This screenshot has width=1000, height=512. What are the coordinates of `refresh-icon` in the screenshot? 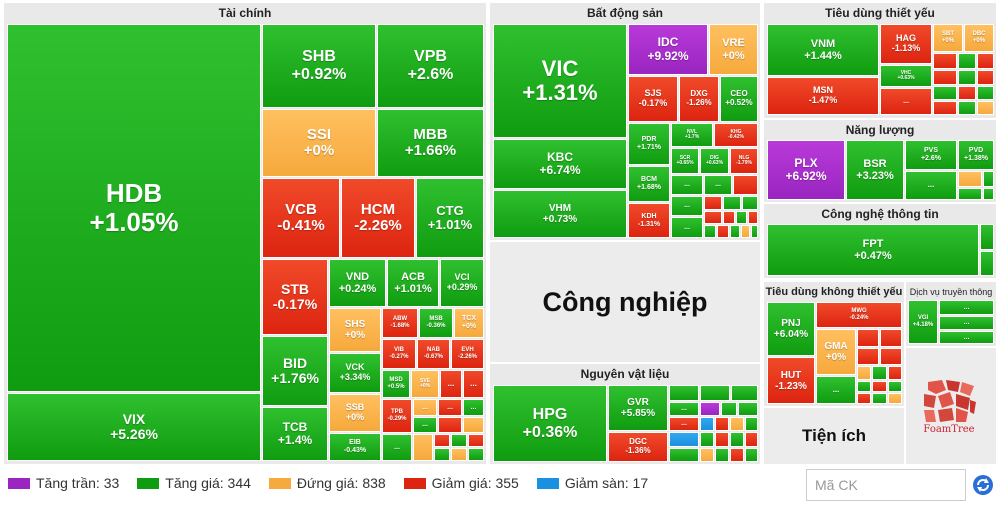 It's located at (983, 485).